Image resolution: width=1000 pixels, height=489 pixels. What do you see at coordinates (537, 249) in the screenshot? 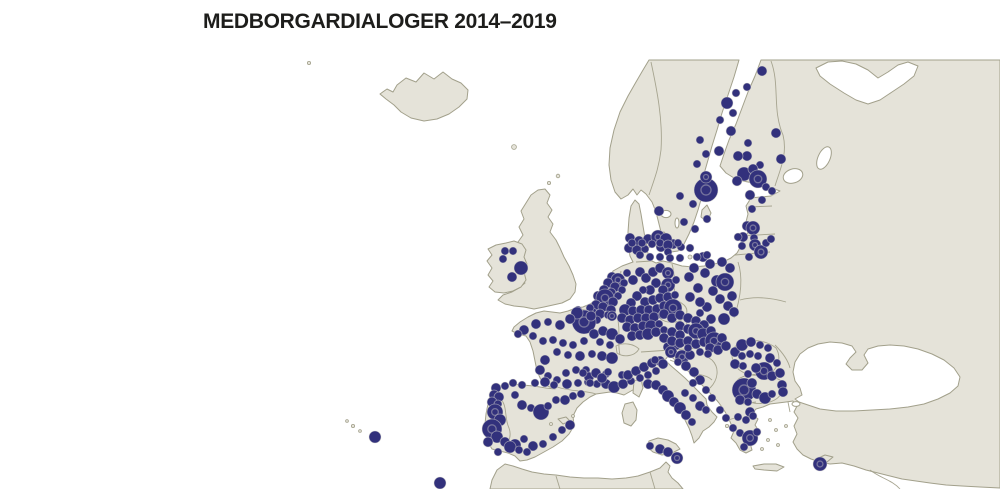
I see `great-britain` at bounding box center [537, 249].